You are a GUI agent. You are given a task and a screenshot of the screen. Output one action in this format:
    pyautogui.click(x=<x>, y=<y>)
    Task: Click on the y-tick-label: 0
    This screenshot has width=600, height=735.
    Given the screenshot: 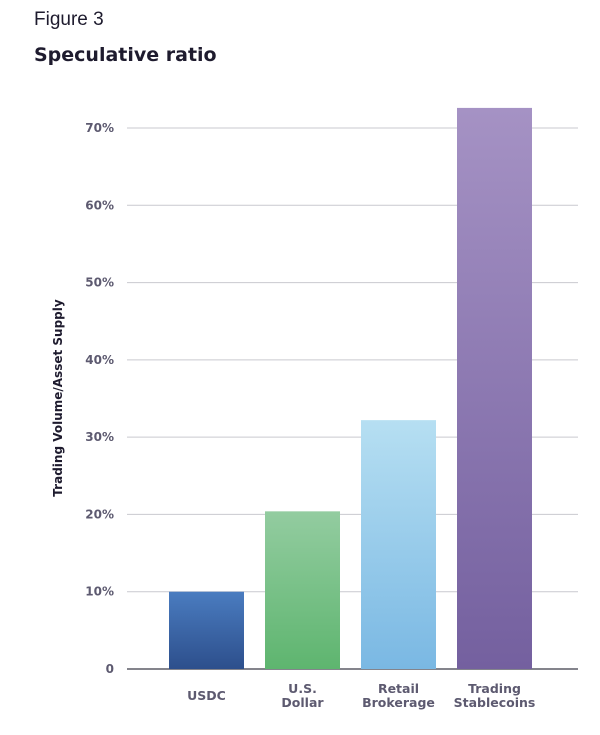 What is the action you would take?
    pyautogui.click(x=110, y=669)
    